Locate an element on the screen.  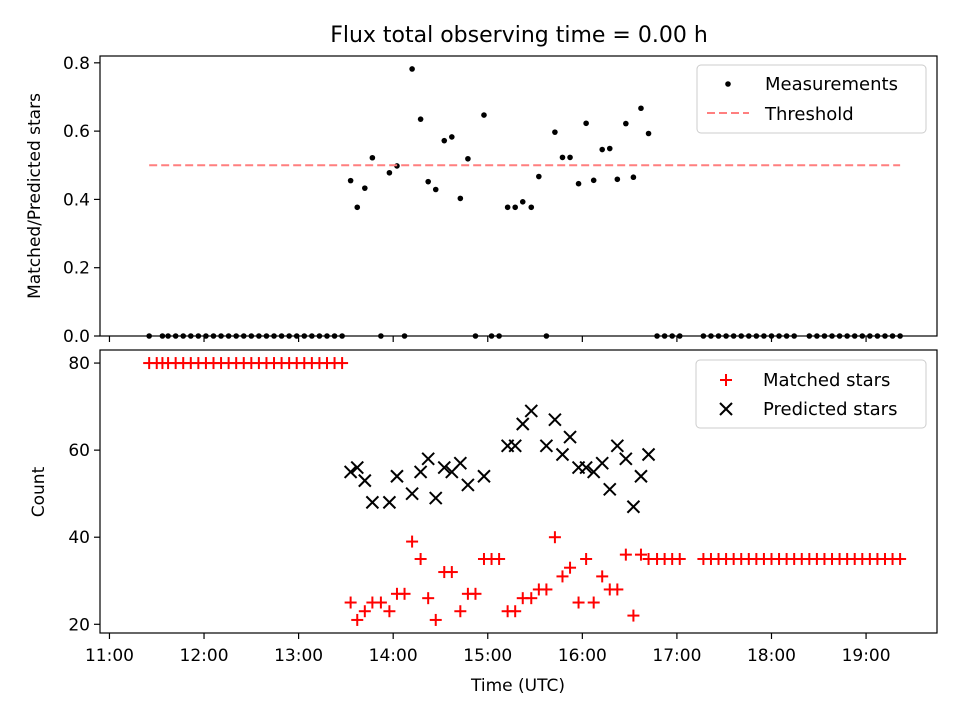
bottom-y-axis-label: Count is located at coordinates (39, 491).